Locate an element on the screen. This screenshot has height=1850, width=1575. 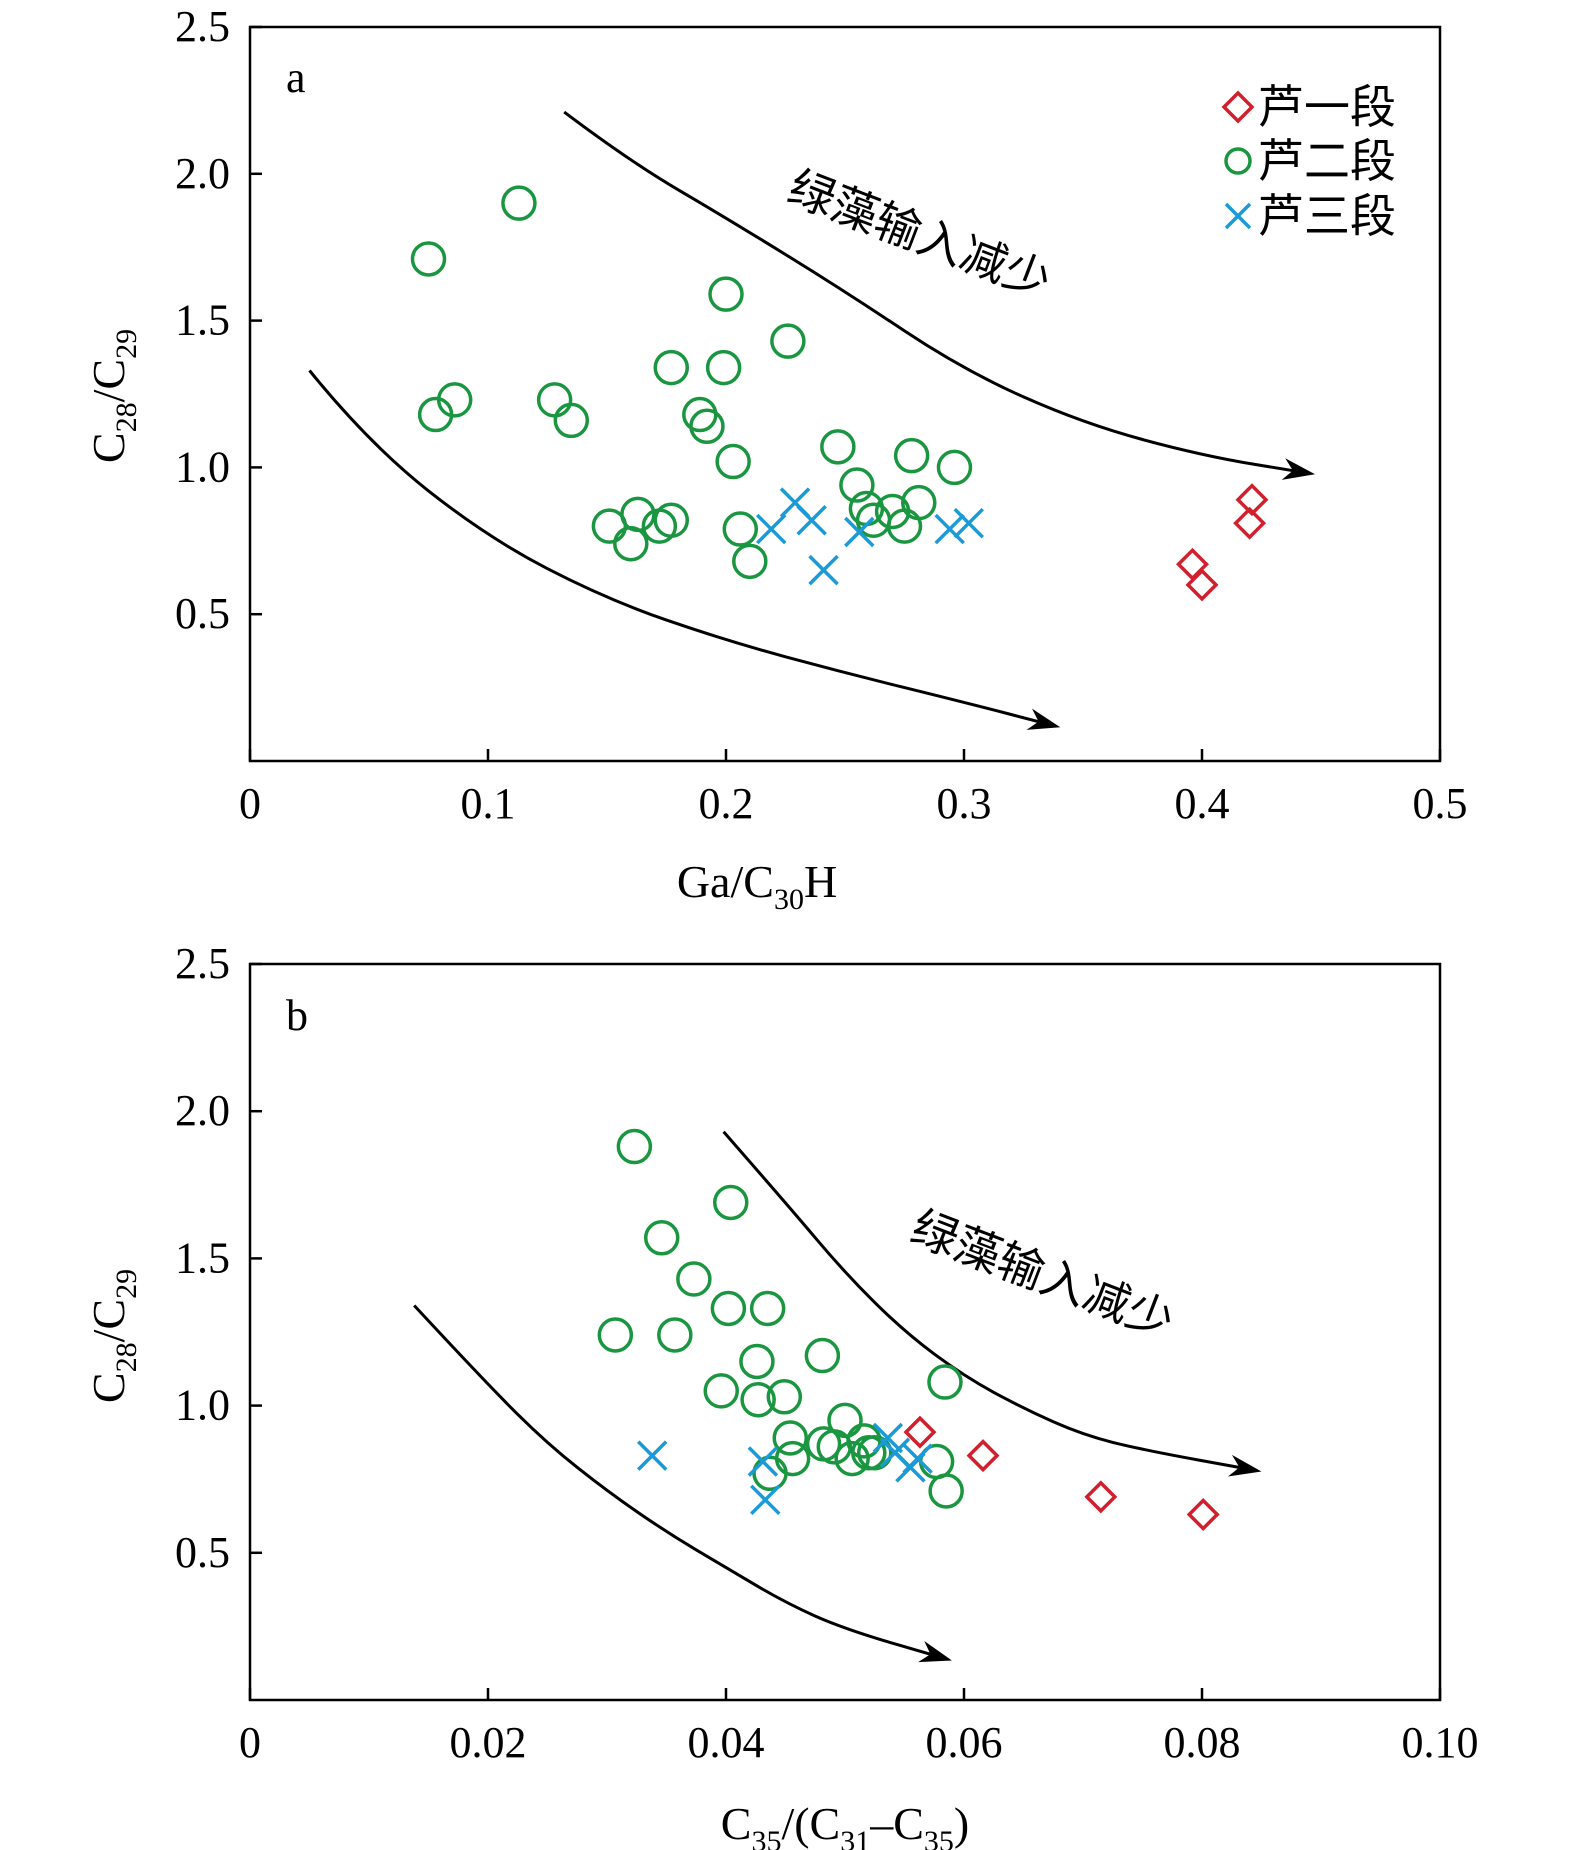
y-label-s1: 28 is located at coordinates (126, 1357).